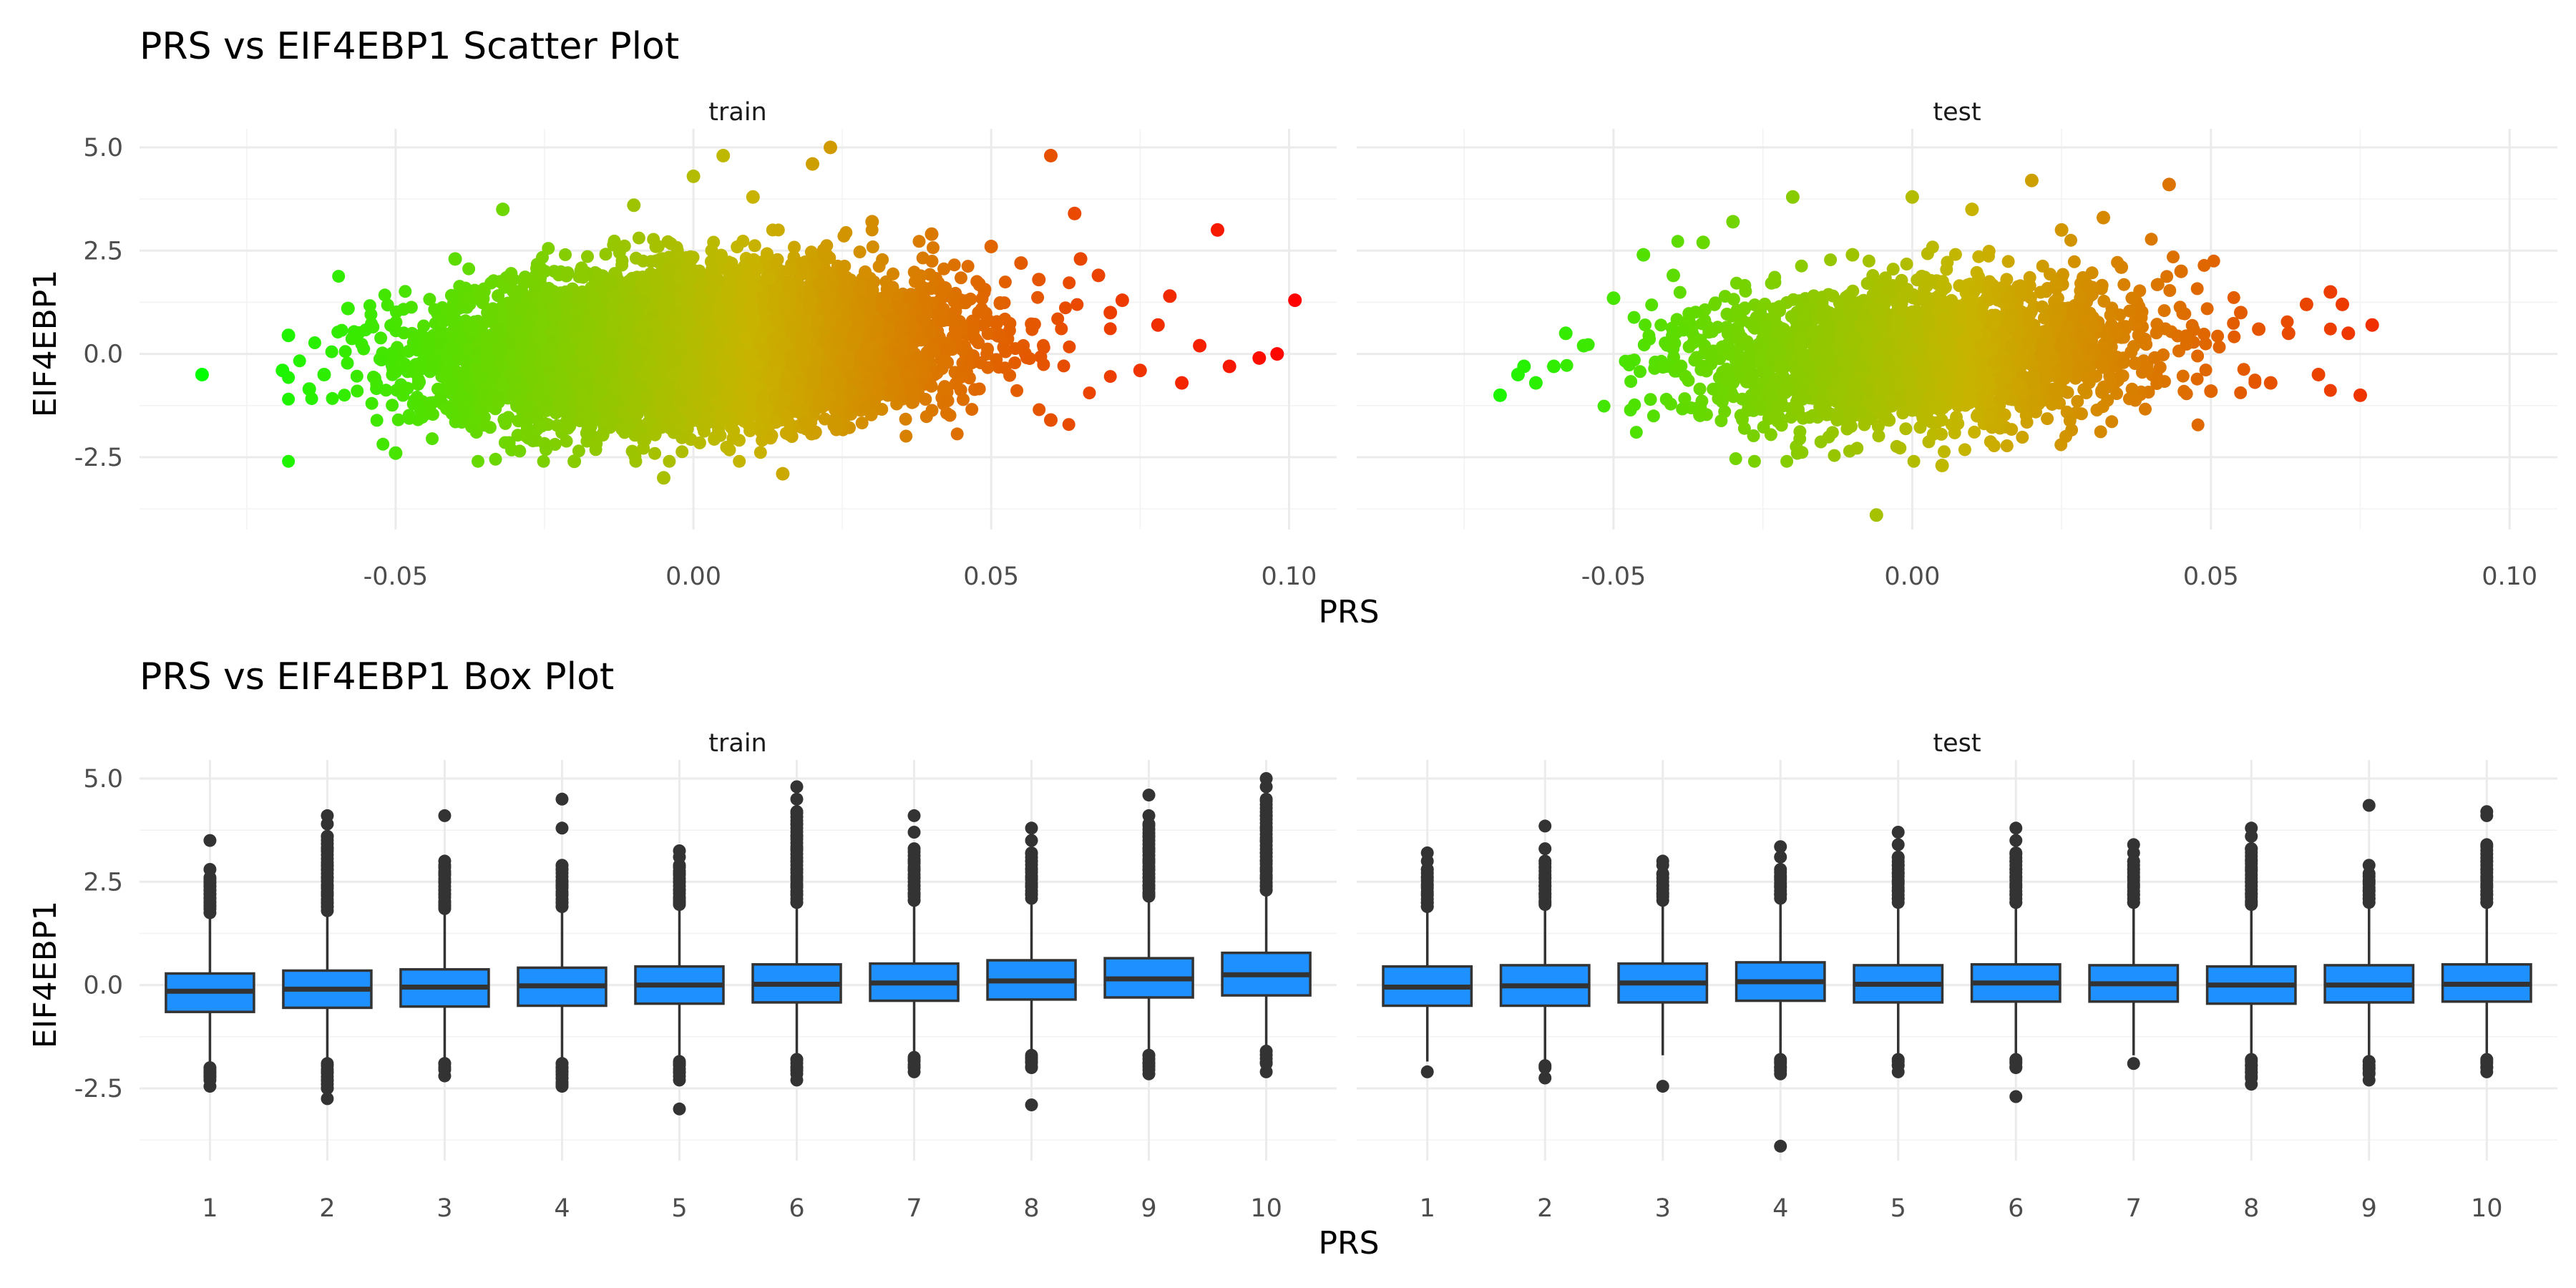 This screenshot has height=1288, width=2576. I want to click on scatter-panel-train-strip: train, so click(737, 112).